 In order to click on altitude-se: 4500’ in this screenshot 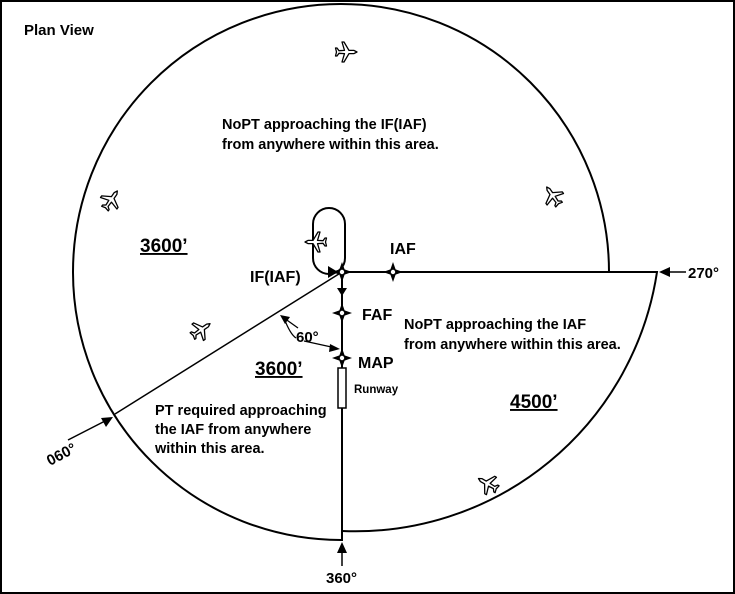, I will do `click(534, 402)`.